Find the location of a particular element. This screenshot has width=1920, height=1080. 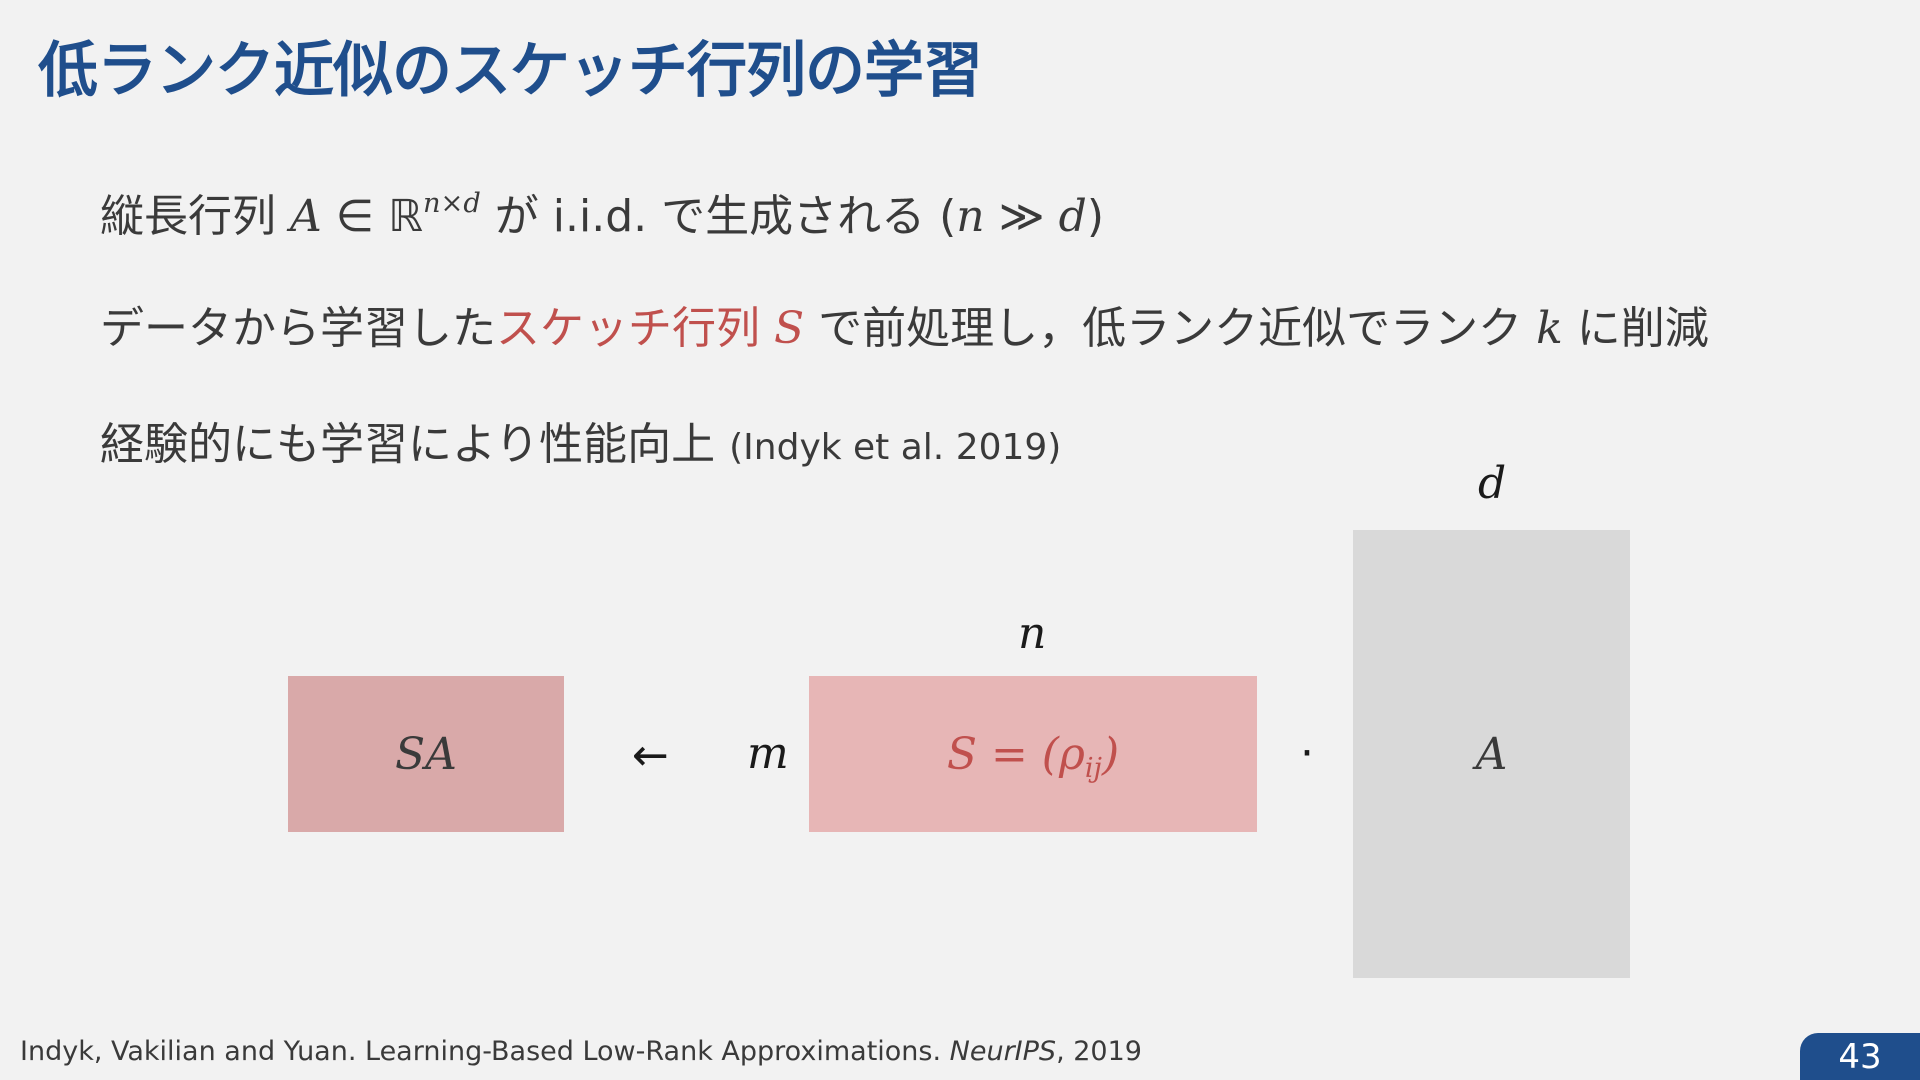

bullet-2: データから学習したスケッチ行列 S で前処理し，低ランク近似でランク k に削減 is located at coordinates (904, 324).